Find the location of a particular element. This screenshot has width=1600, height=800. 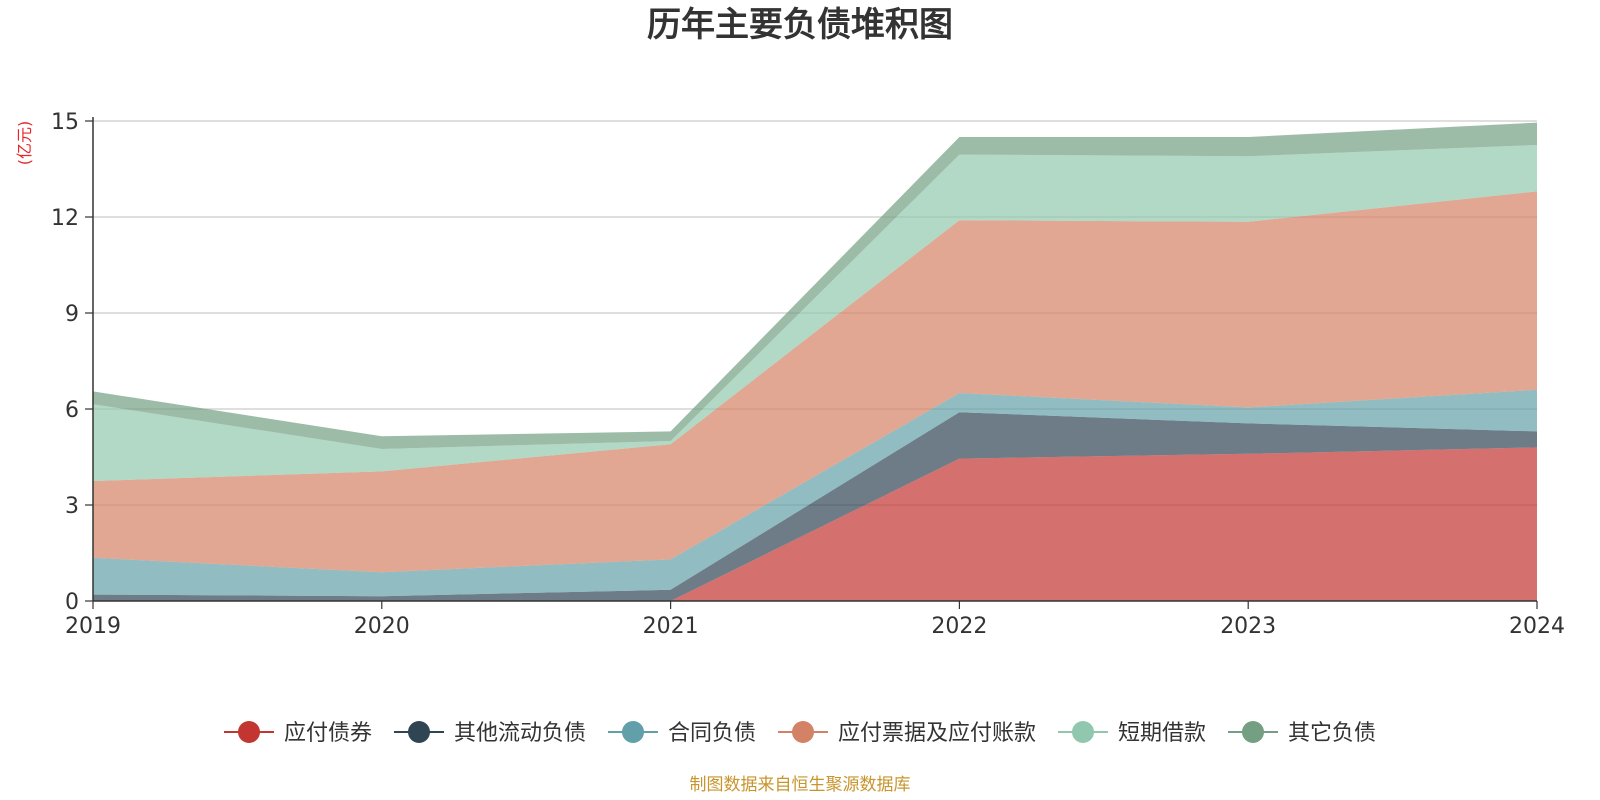

legend-item-1: 应付债券 is located at coordinates (298, 733).